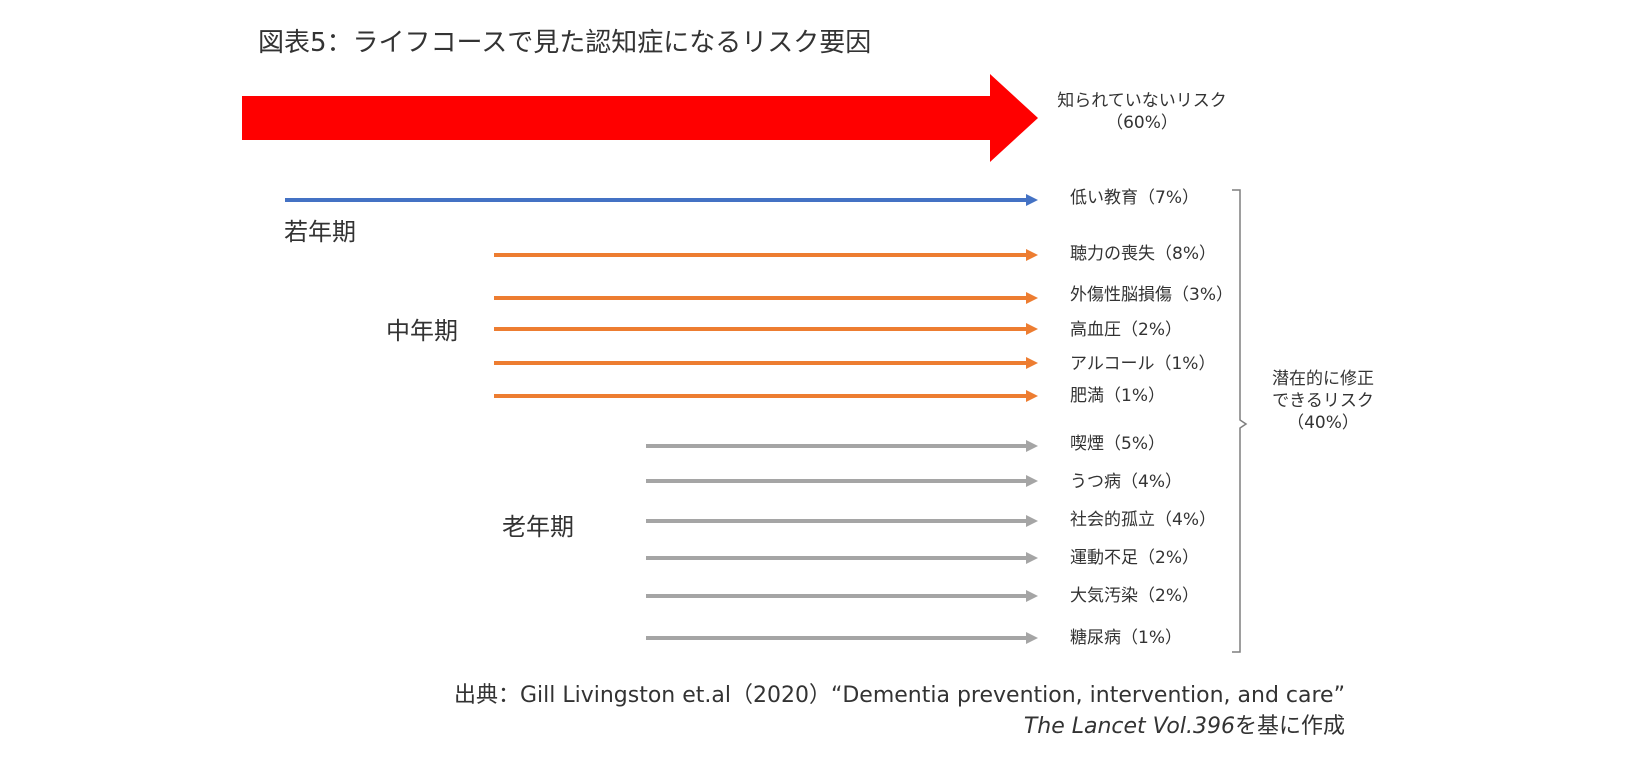 The image size is (1641, 767). Describe the element at coordinates (1142, 101) in the screenshot. I see `unknown-risk-text: 知られていないリスク` at that location.